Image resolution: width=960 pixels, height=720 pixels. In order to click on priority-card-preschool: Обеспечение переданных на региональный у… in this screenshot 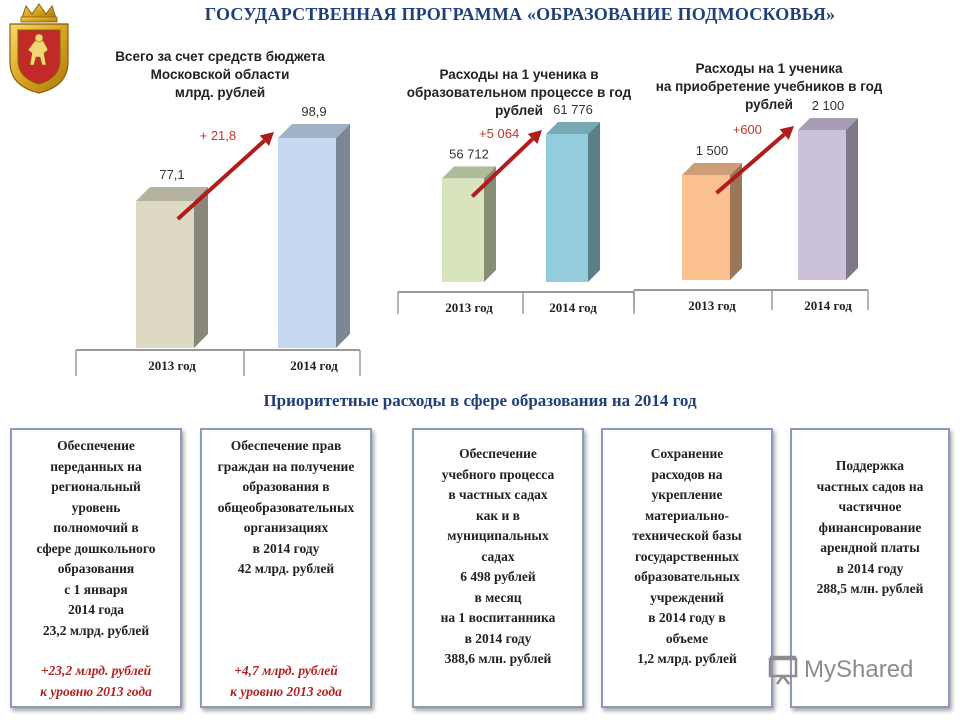, I will do `click(96, 568)`.